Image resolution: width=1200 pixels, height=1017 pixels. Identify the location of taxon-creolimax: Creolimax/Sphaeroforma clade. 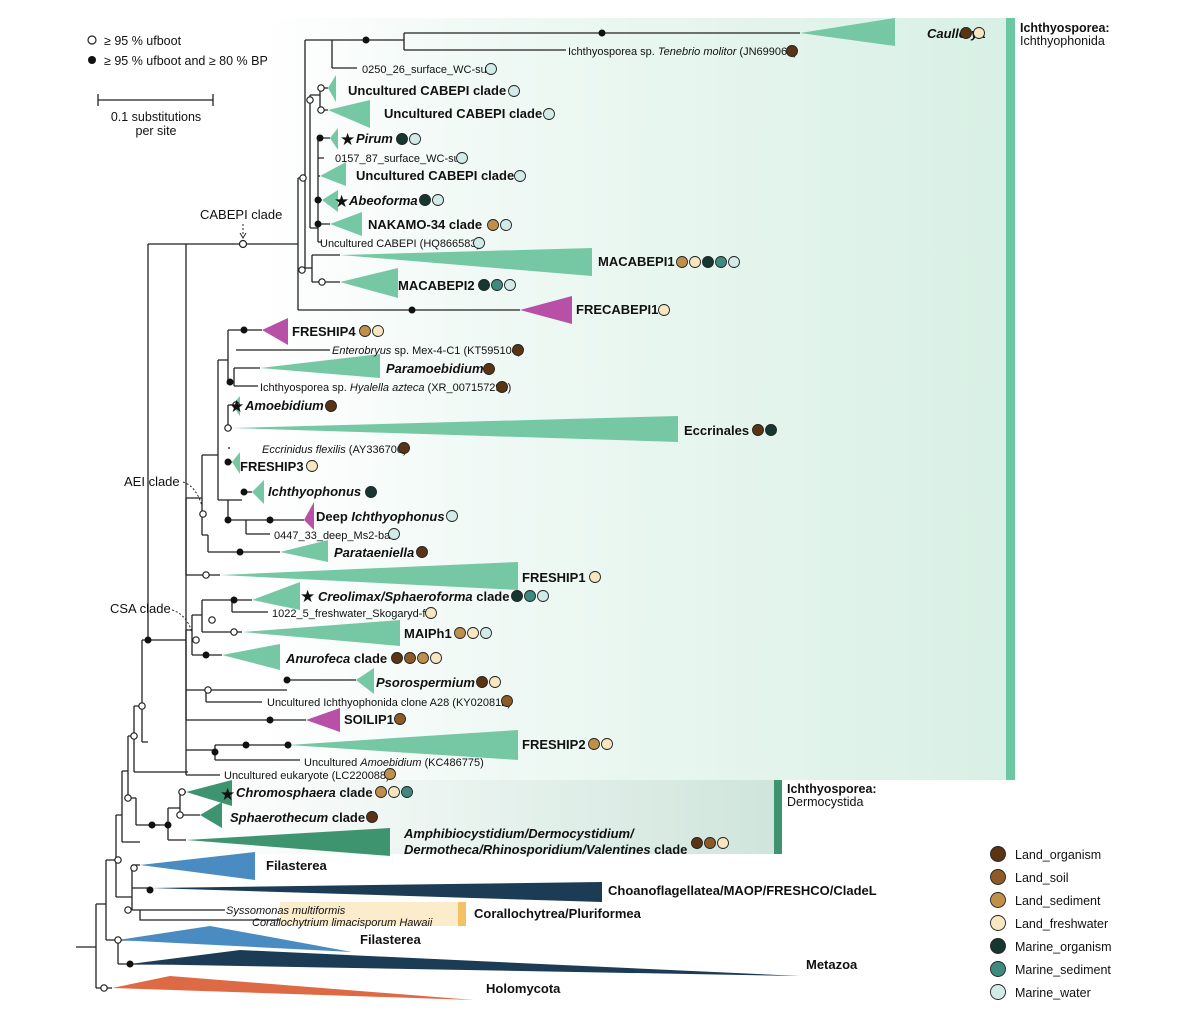
(413, 596).